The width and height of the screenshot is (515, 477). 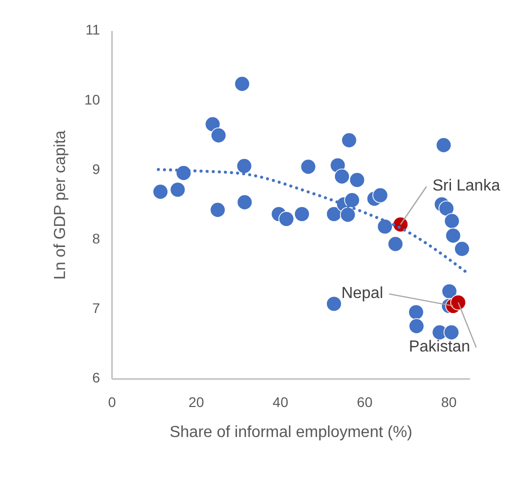 I want to click on annotation: Pakistan, so click(x=439, y=347).